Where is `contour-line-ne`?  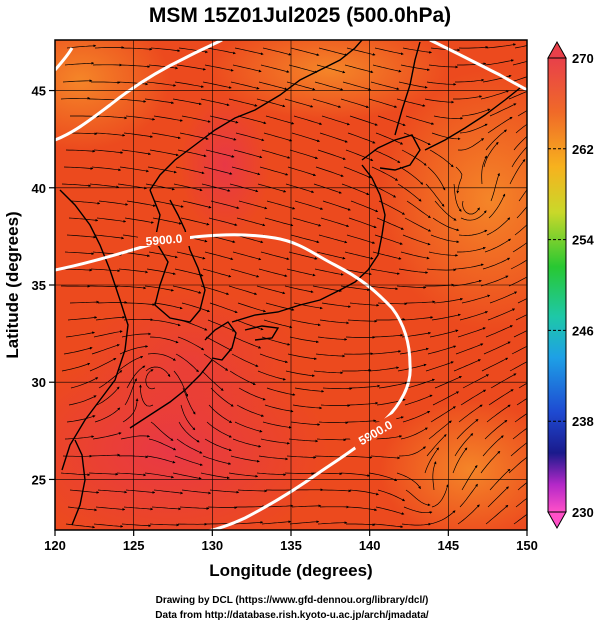 contour-line-ne is located at coordinates (478, 66).